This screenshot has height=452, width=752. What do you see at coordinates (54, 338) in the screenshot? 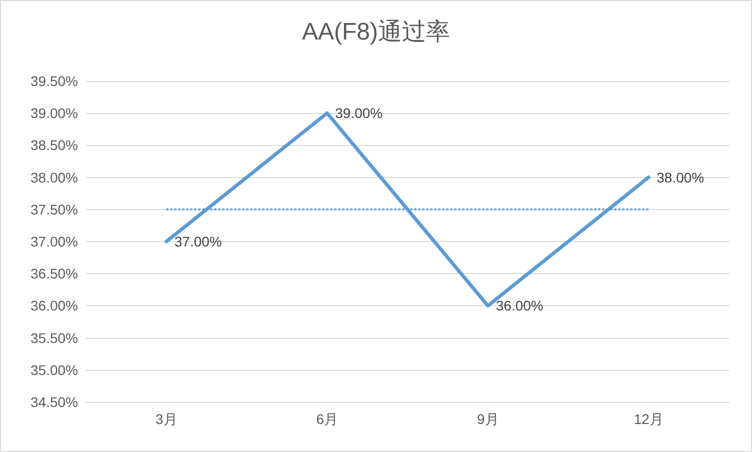
I see `y-tick-label: 35.50%` at bounding box center [54, 338].